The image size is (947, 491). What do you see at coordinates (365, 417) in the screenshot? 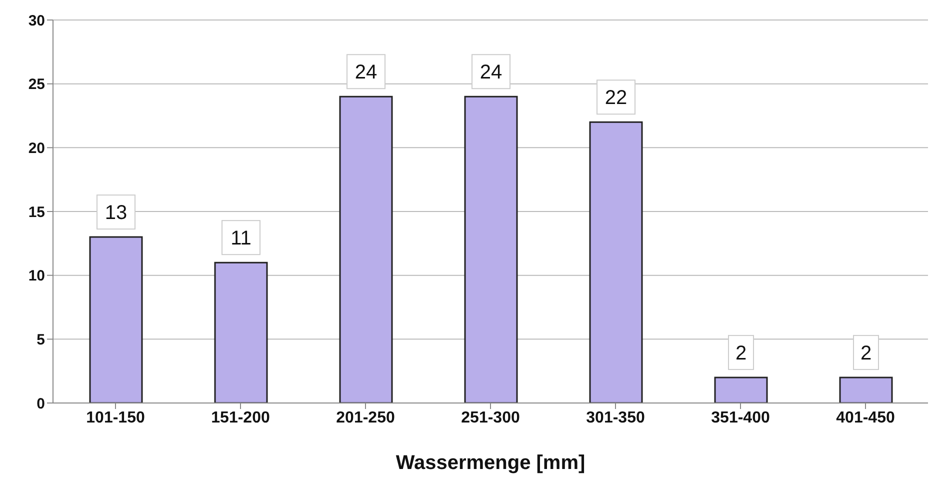
I see `x-tick-label: 201-250` at bounding box center [365, 417].